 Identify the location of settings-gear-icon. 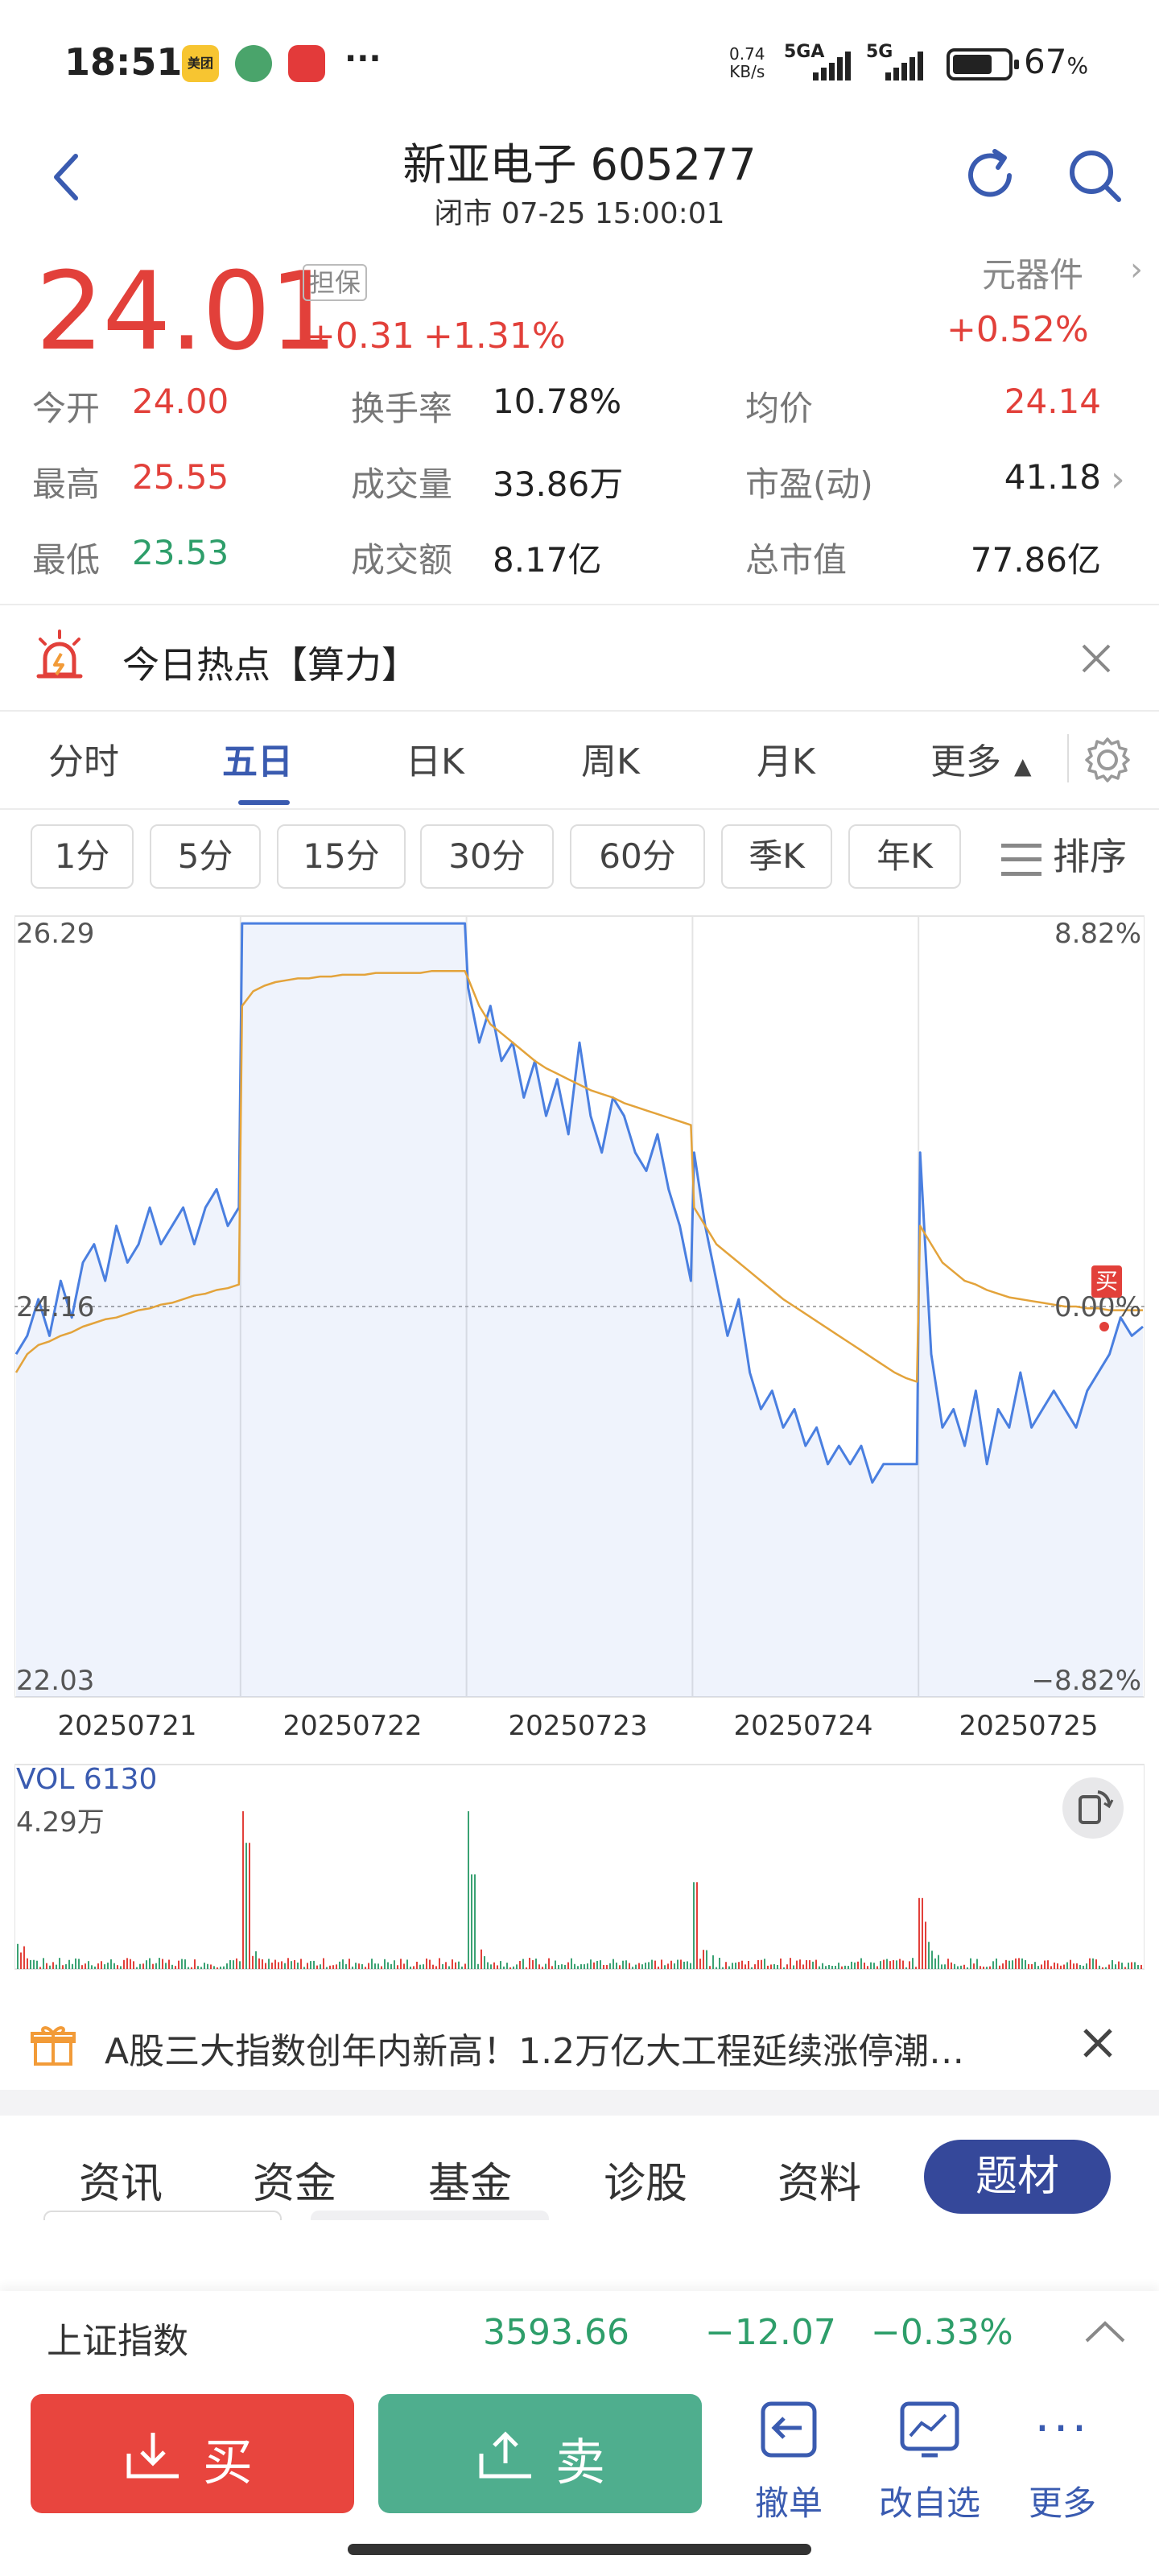
(1107, 760).